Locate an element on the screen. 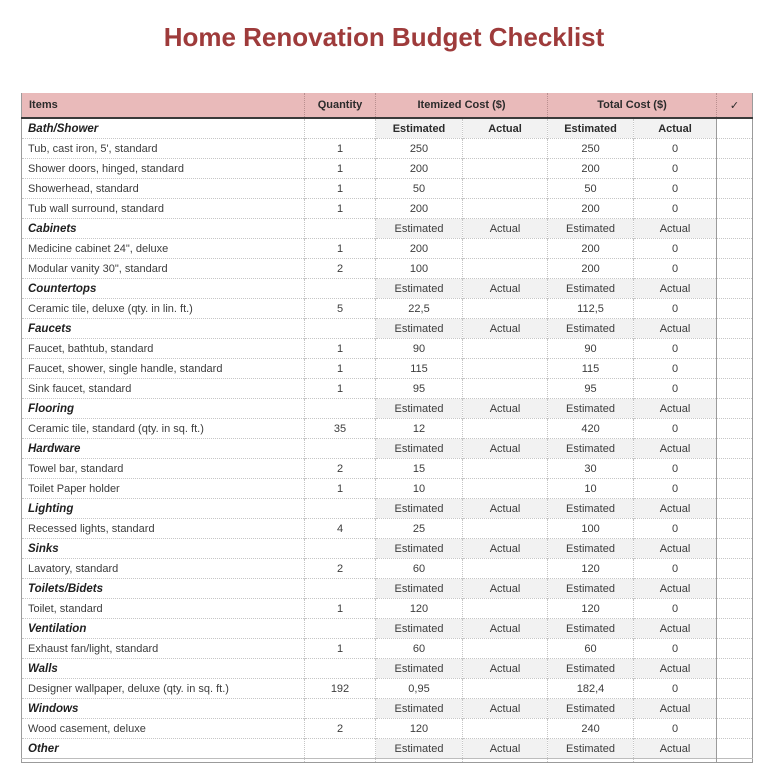 The width and height of the screenshot is (768, 763). column-header-items: Items is located at coordinates (163, 106).